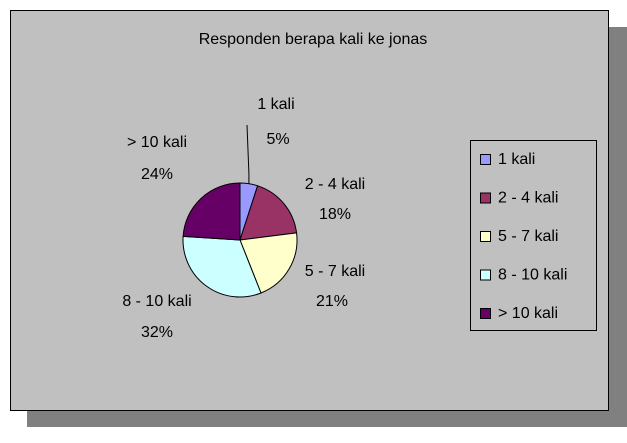 This screenshot has width=627, height=443. I want to click on legend-label: 2 - 4 kali, so click(528, 198).